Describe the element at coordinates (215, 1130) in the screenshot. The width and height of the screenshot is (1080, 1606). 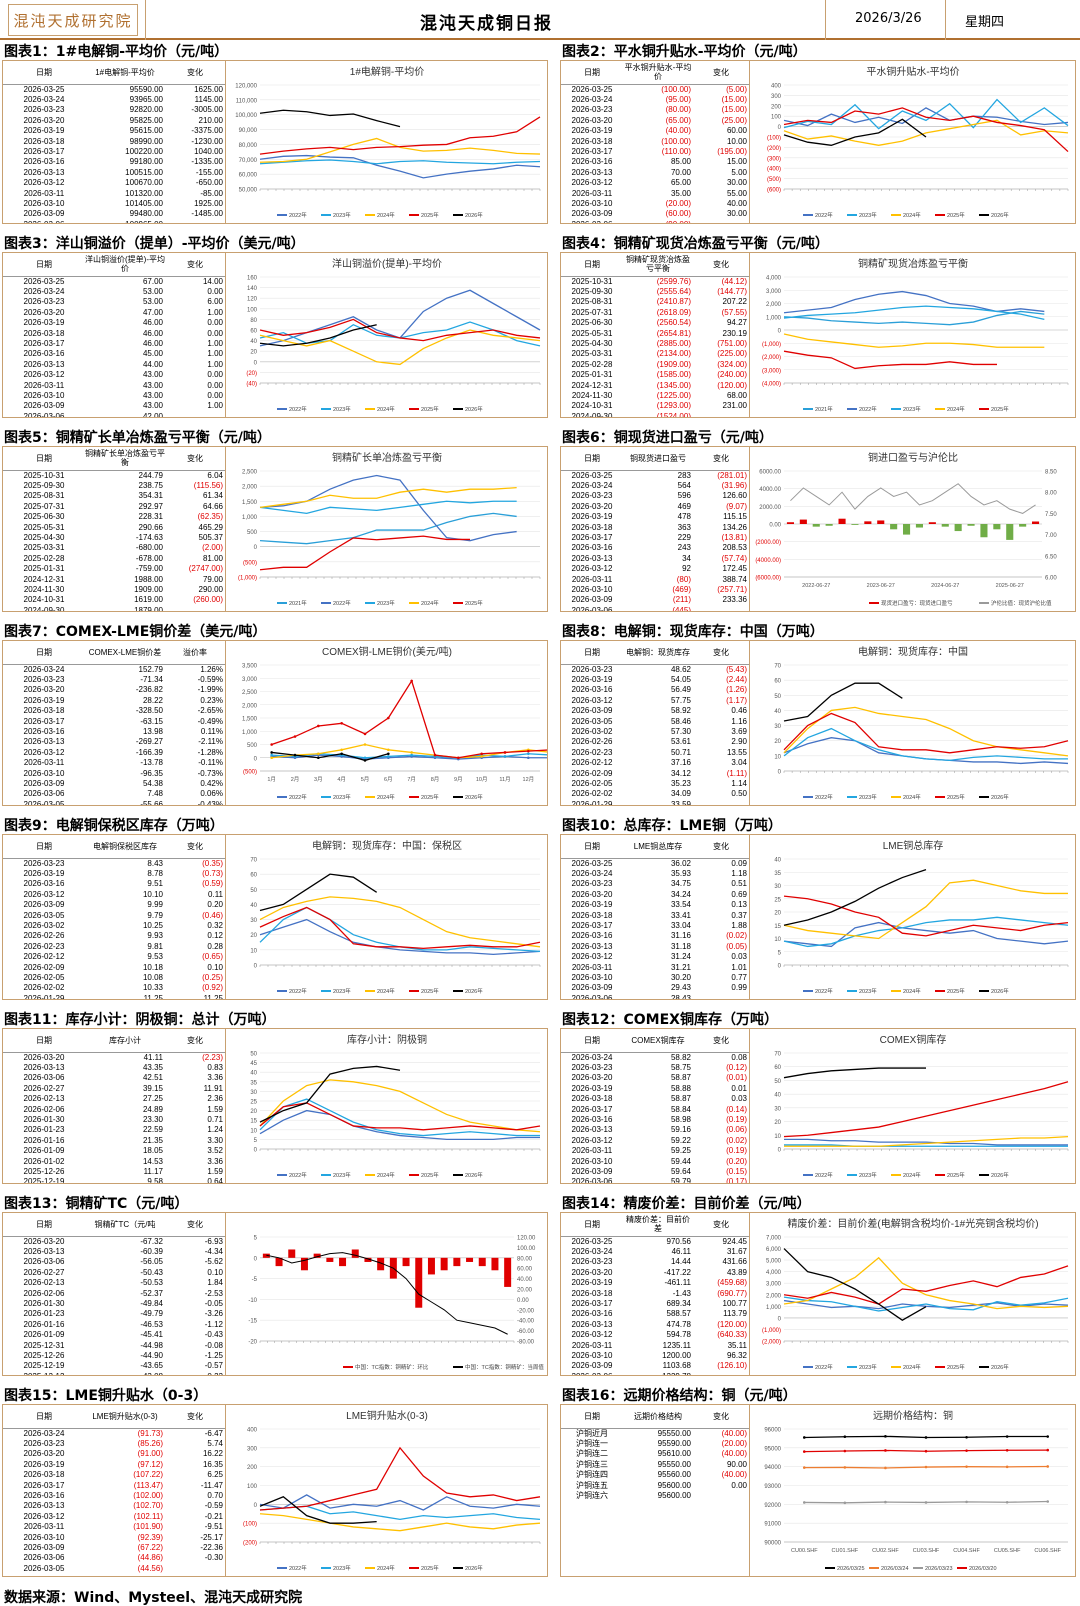
I see `table-cell: 1.24` at that location.